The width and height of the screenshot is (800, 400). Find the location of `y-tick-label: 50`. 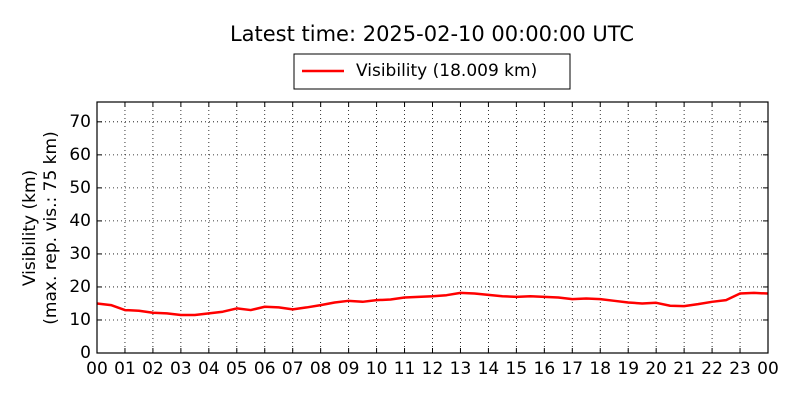

y-tick-label: 50 is located at coordinates (80, 188).